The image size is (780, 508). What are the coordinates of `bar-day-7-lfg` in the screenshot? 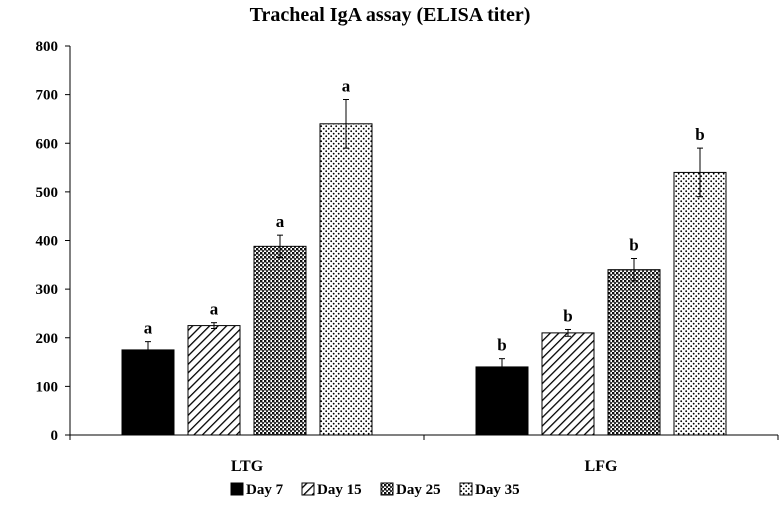 It's located at (502, 401).